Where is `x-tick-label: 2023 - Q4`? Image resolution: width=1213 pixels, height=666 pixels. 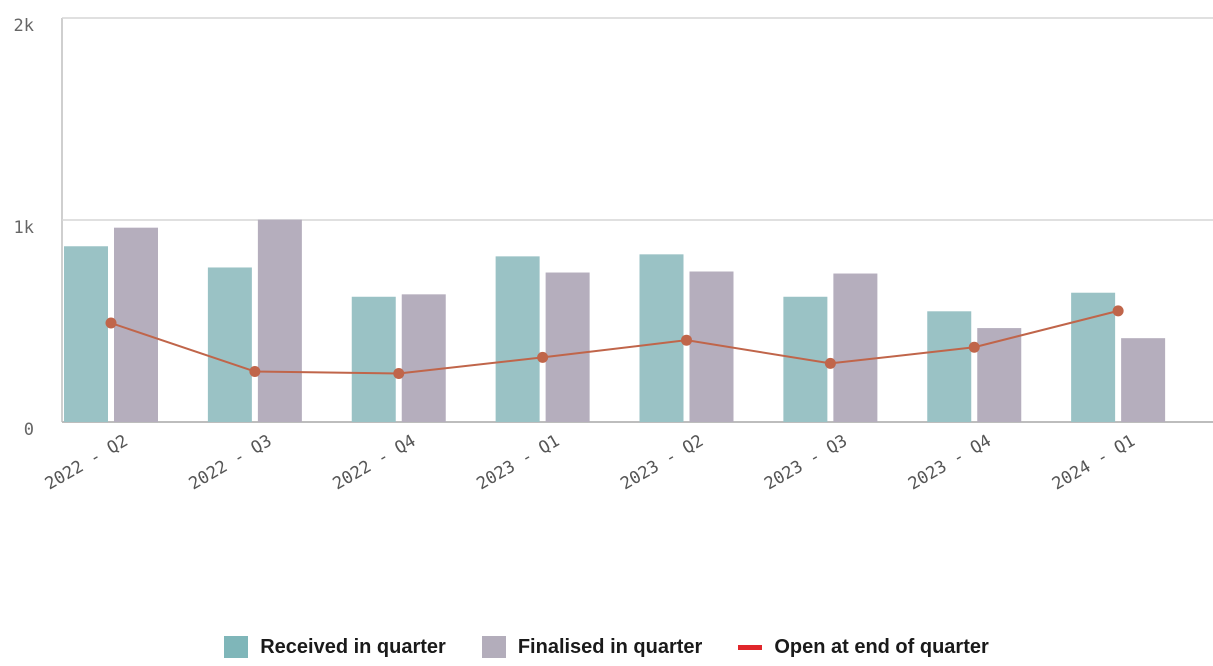 x-tick-label: 2023 - Q4 is located at coordinates (950, 462).